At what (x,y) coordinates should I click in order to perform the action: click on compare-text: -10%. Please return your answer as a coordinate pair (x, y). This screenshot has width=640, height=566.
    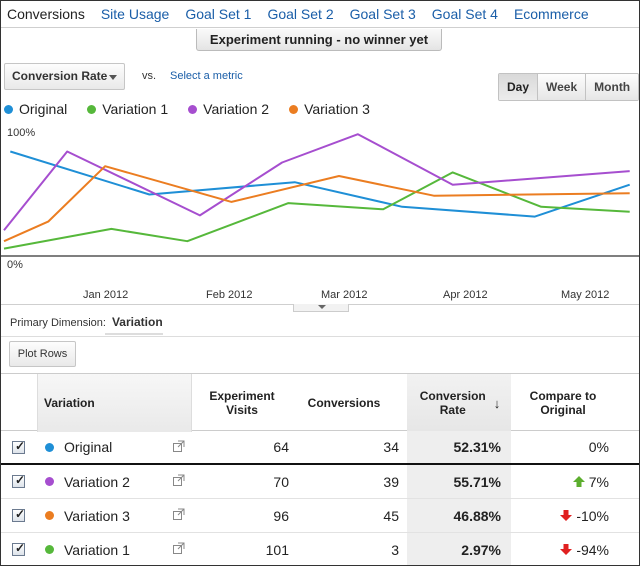
    Looking at the image, I should click on (592, 515).